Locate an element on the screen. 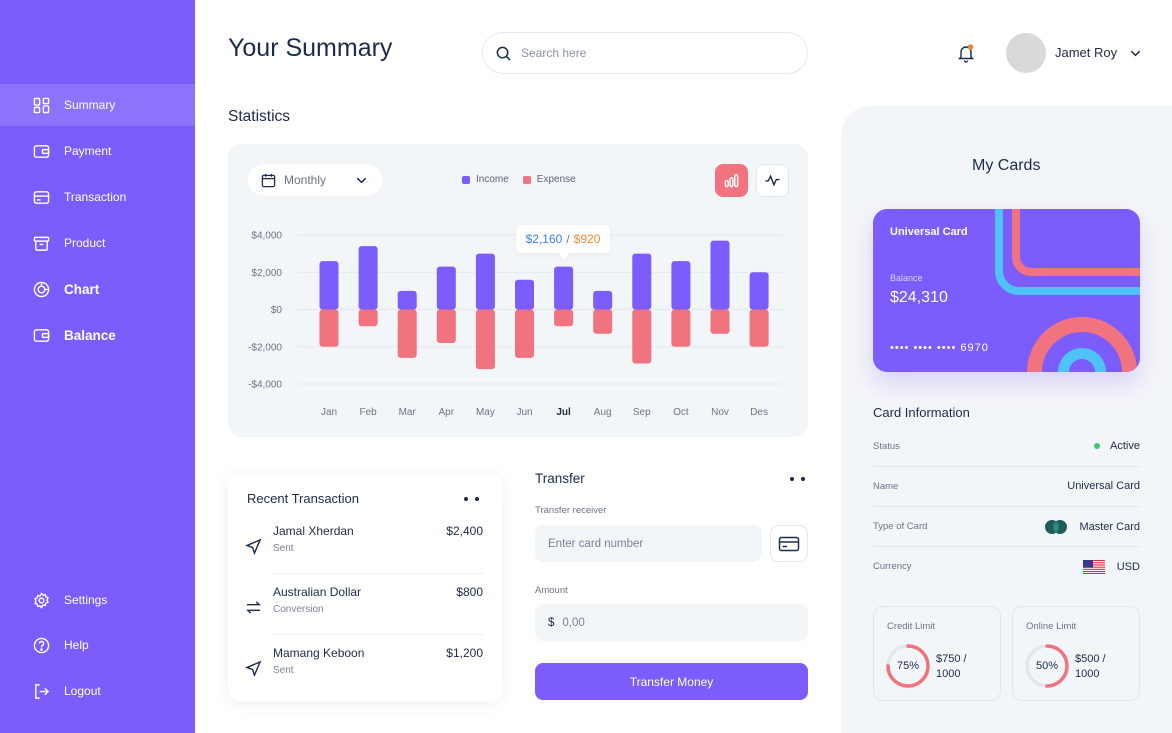 The image size is (1172, 733). limit-amount: $750 / 1000 is located at coordinates (951, 667).